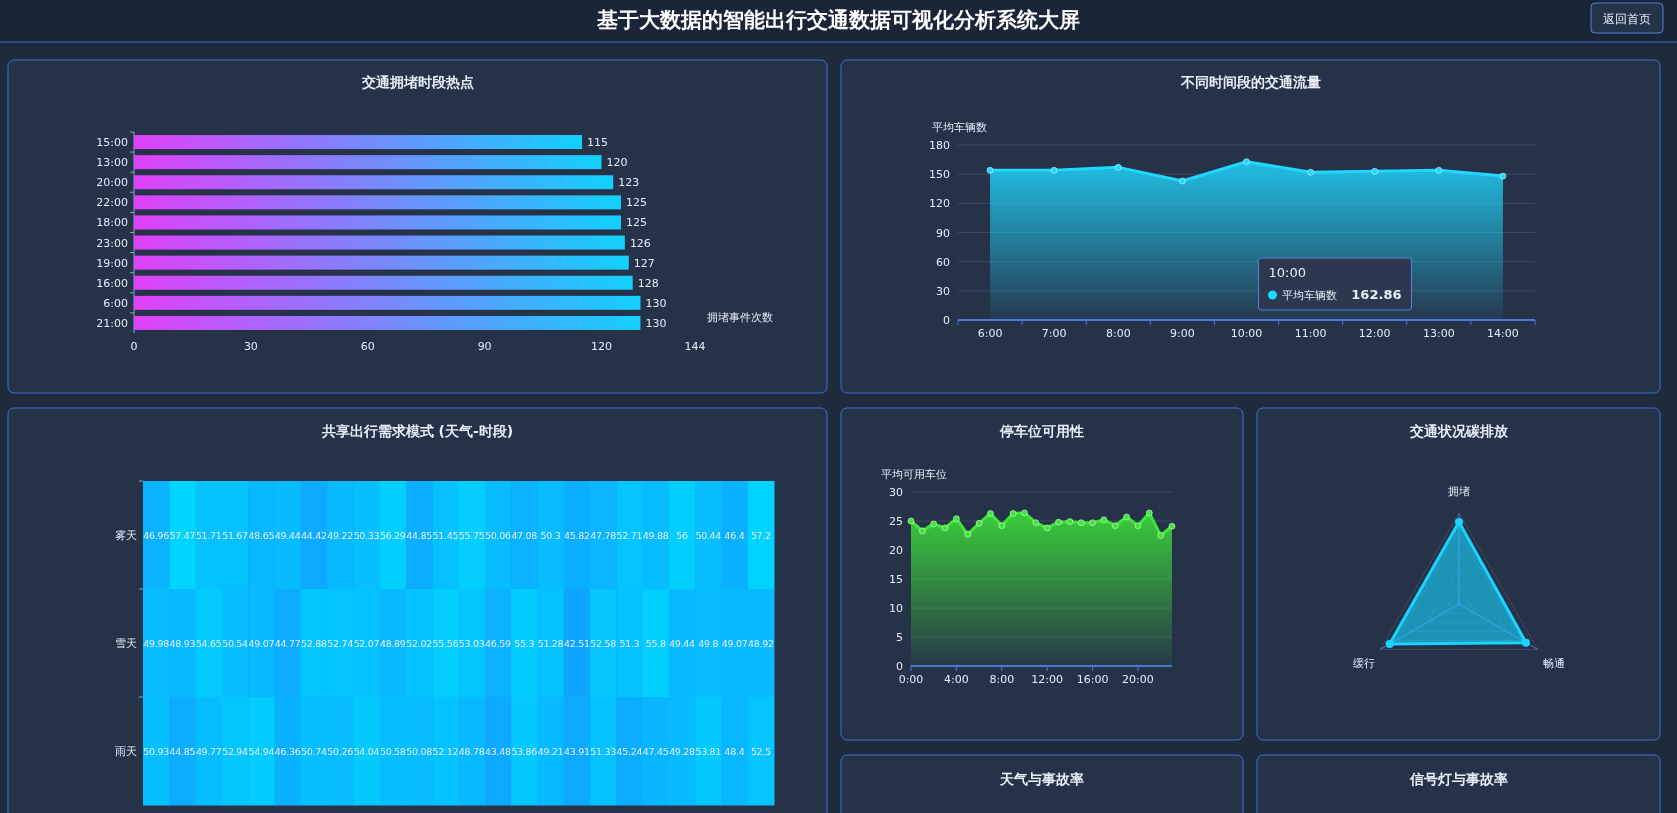  I want to click on data-label: 52.71, so click(629, 535).